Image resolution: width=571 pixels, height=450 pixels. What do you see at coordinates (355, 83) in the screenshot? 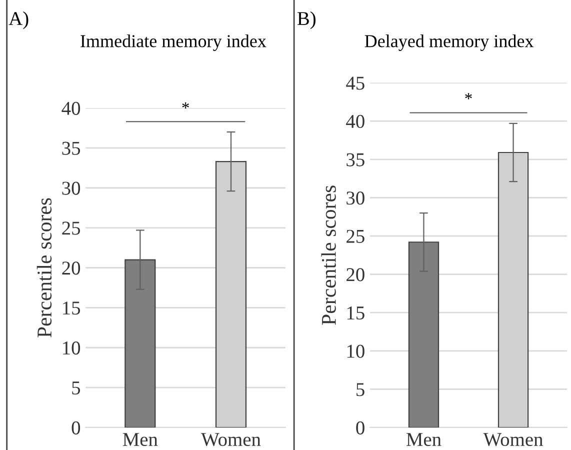
I see `y-tick-label: 45` at bounding box center [355, 83].